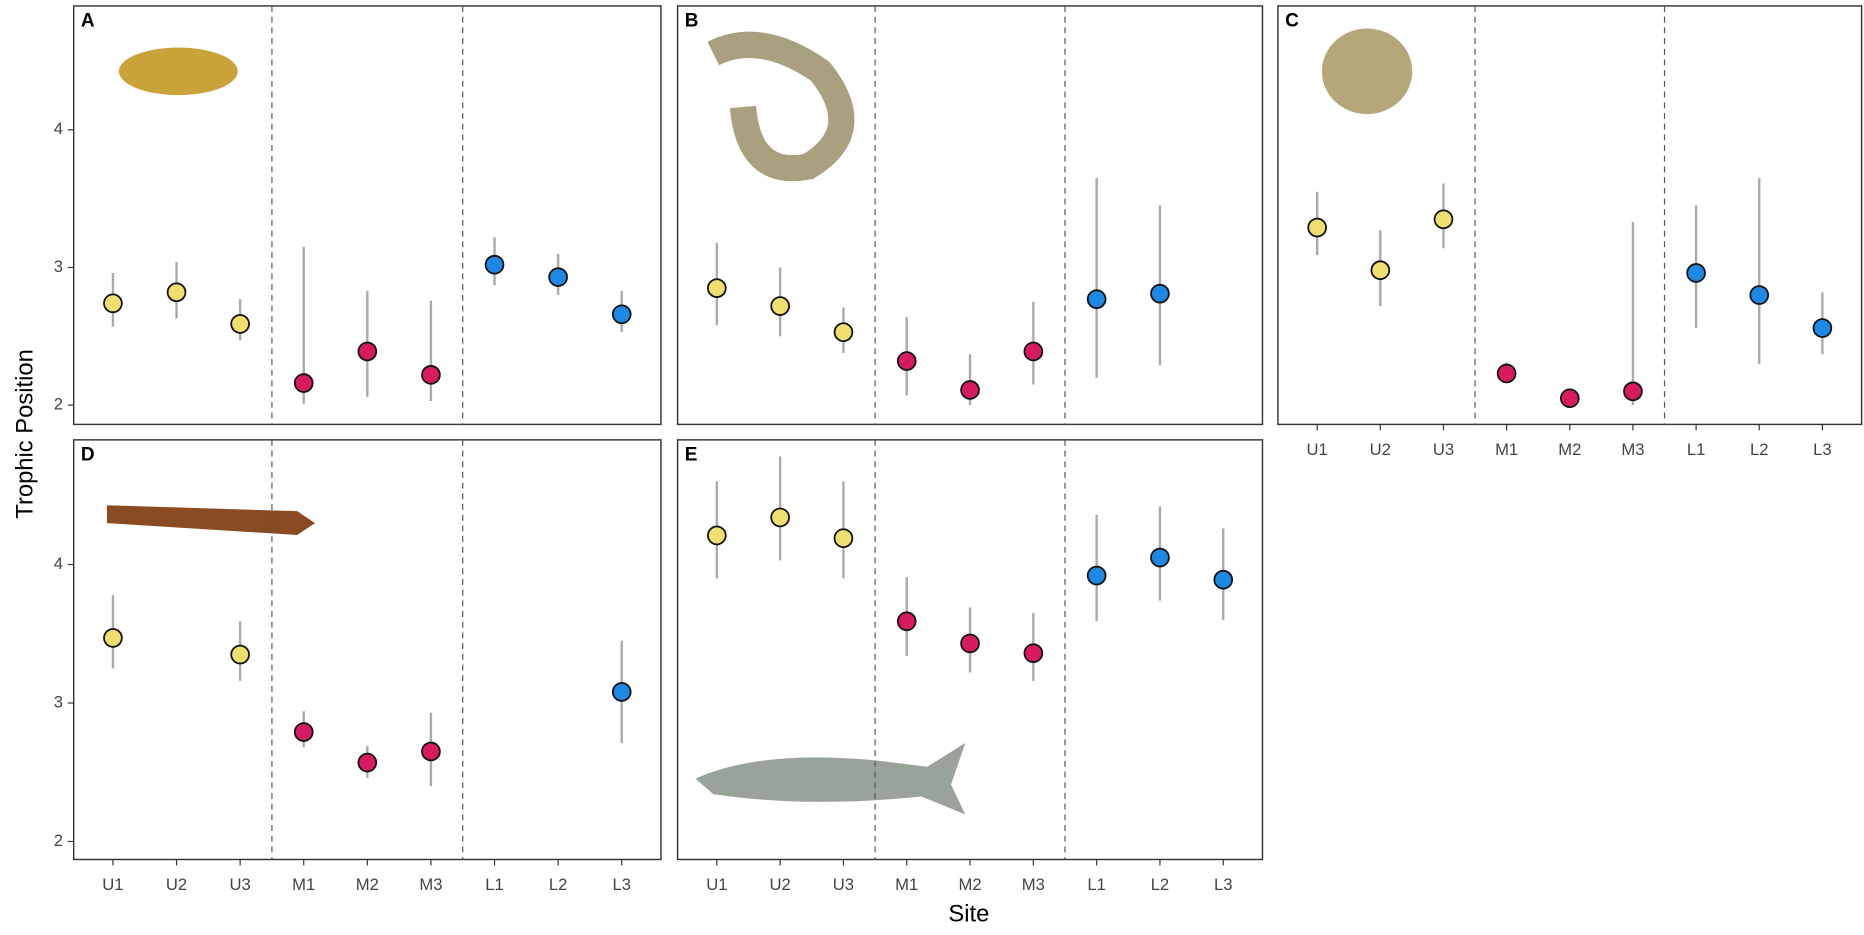  Describe the element at coordinates (781, 106) in the screenshot. I see `larva-illustration` at that location.